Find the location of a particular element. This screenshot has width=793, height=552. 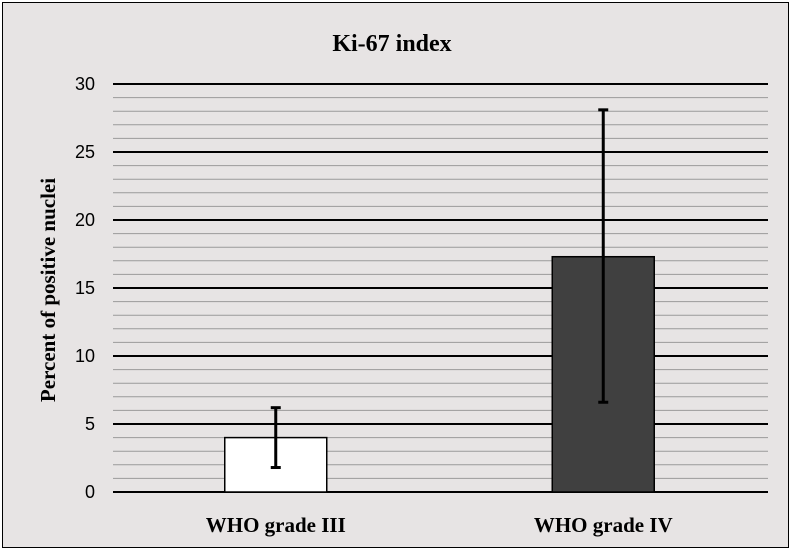

x-category-label: WHO grade III is located at coordinates (276, 525).